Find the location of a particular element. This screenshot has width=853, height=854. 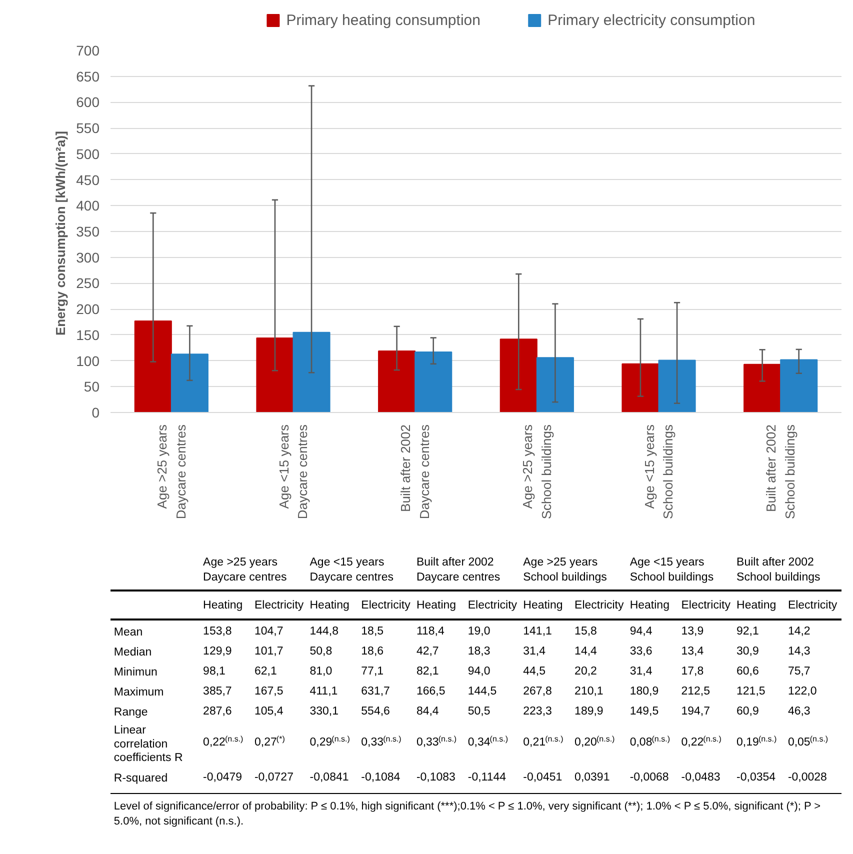

y-tick-label: 650 is located at coordinates (88, 76).